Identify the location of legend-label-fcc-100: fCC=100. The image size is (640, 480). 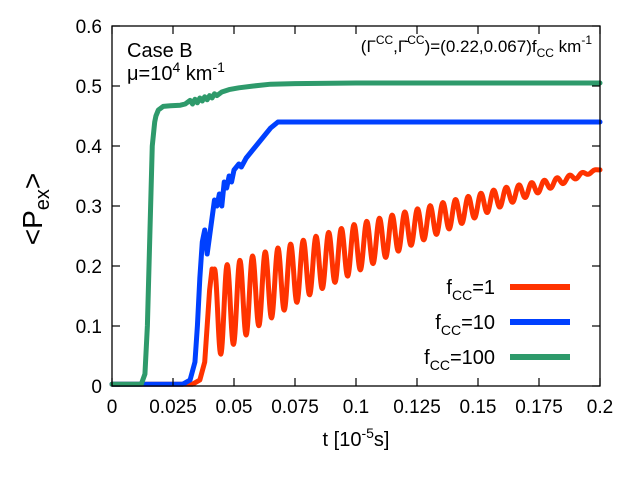
(459, 360).